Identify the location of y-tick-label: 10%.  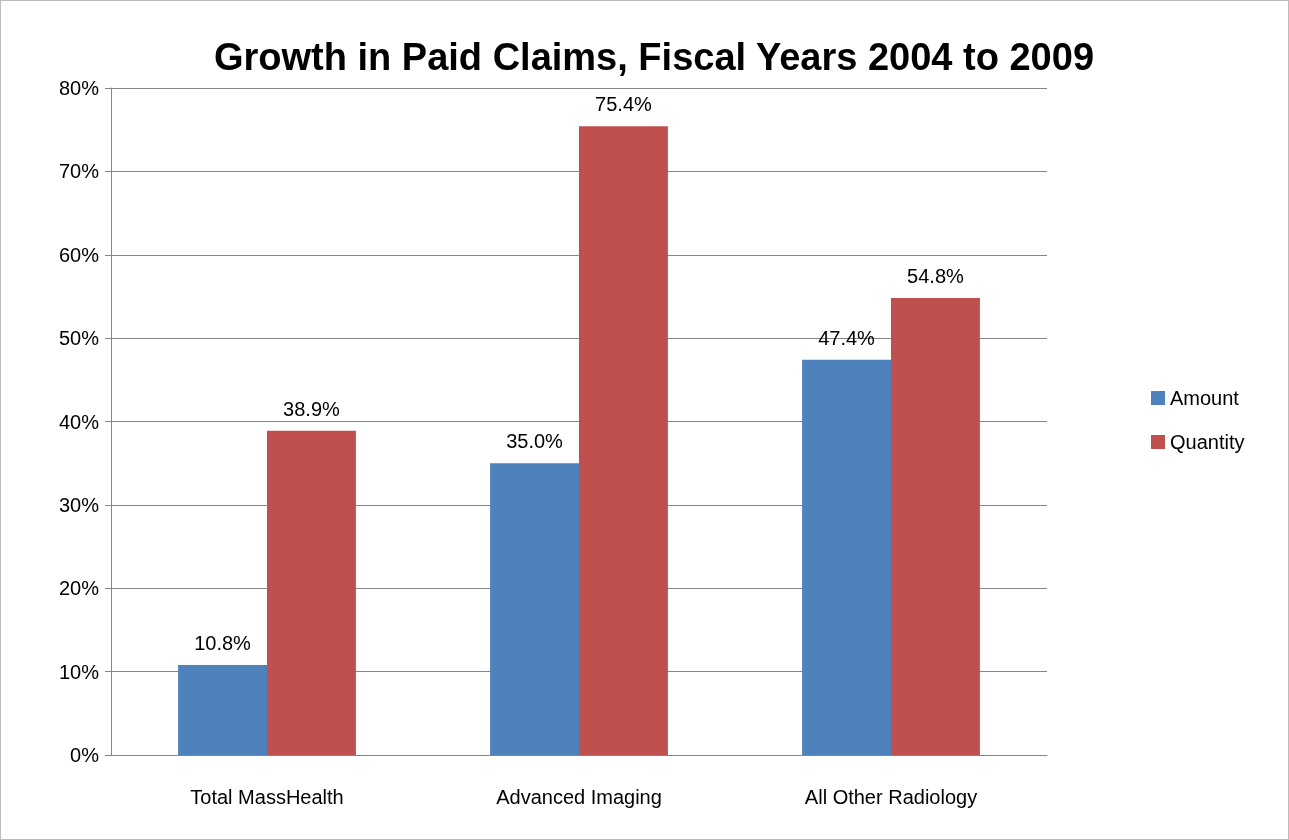
(79, 671).